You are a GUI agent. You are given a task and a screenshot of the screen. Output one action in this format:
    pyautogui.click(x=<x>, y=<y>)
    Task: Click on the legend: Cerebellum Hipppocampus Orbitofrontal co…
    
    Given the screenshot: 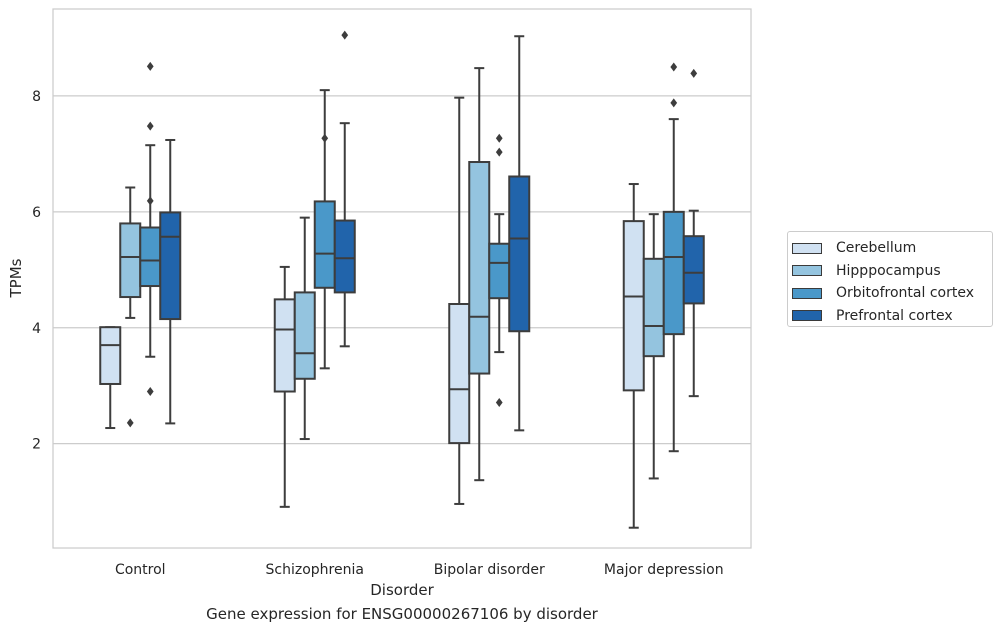 What is the action you would take?
    pyautogui.click(x=890, y=279)
    